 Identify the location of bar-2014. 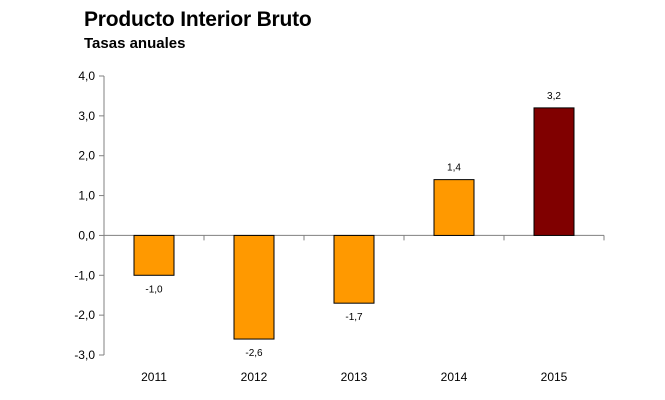
(454, 207).